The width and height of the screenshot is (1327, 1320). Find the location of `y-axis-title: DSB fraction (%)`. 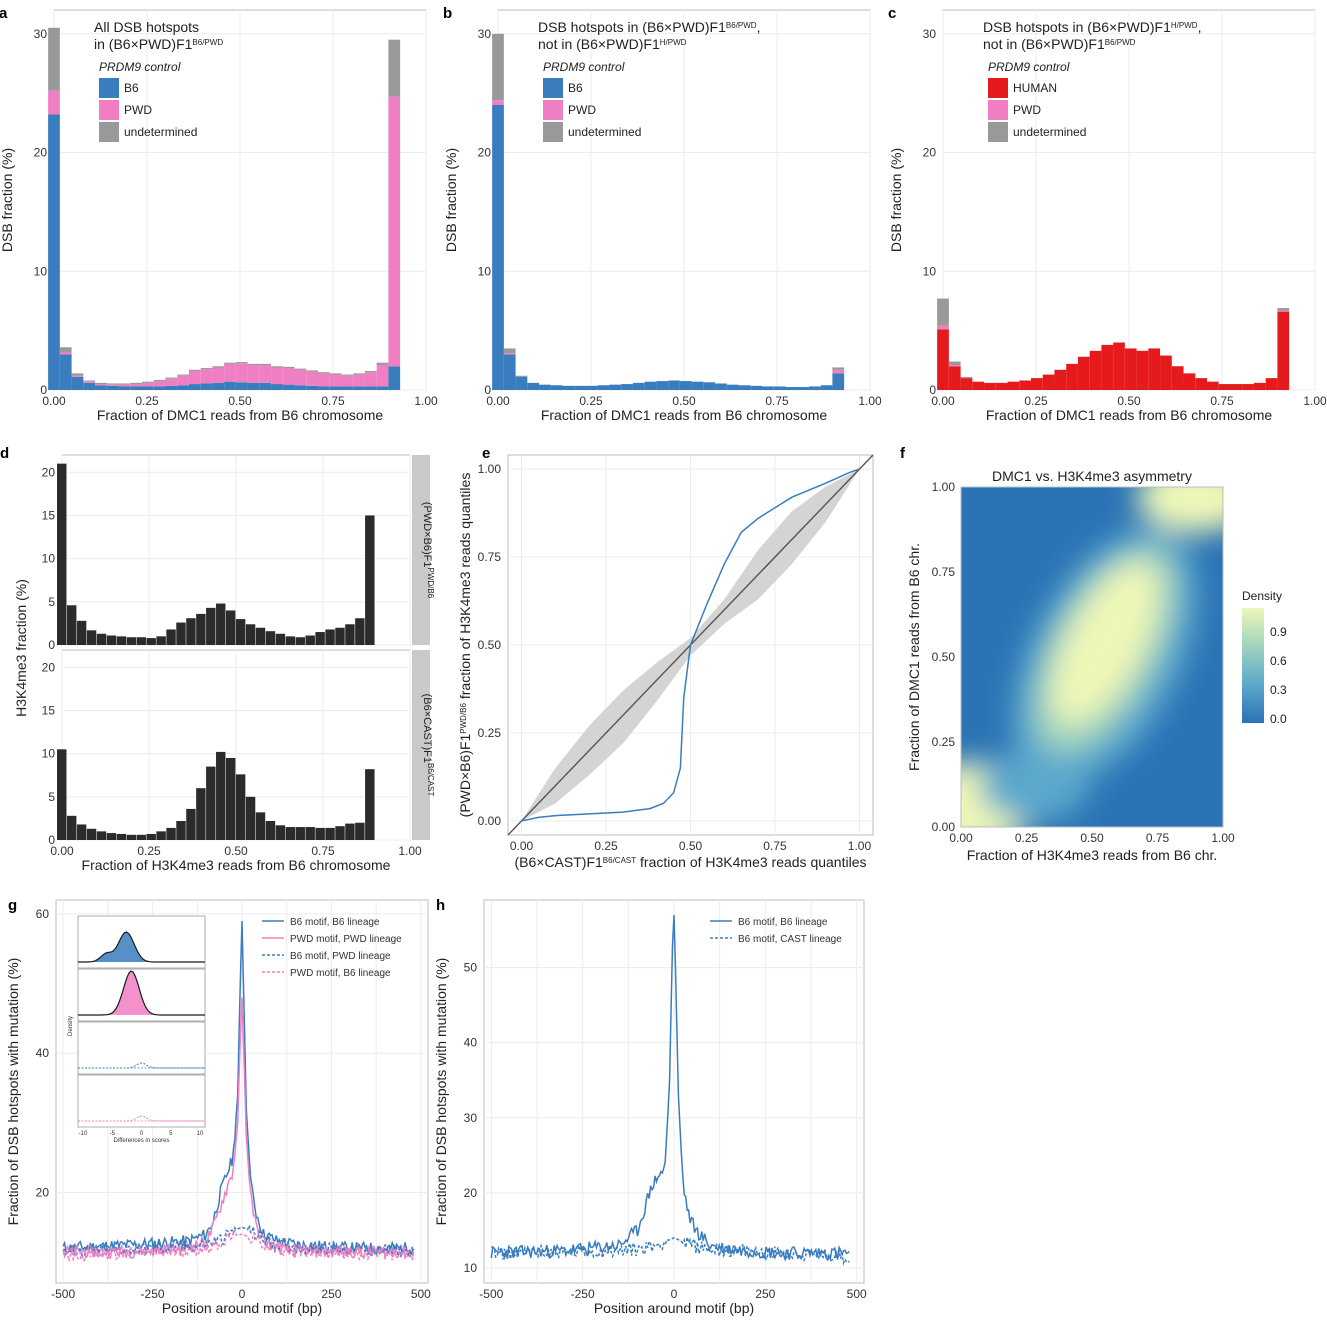

y-axis-title: DSB fraction (%) is located at coordinates (451, 200).